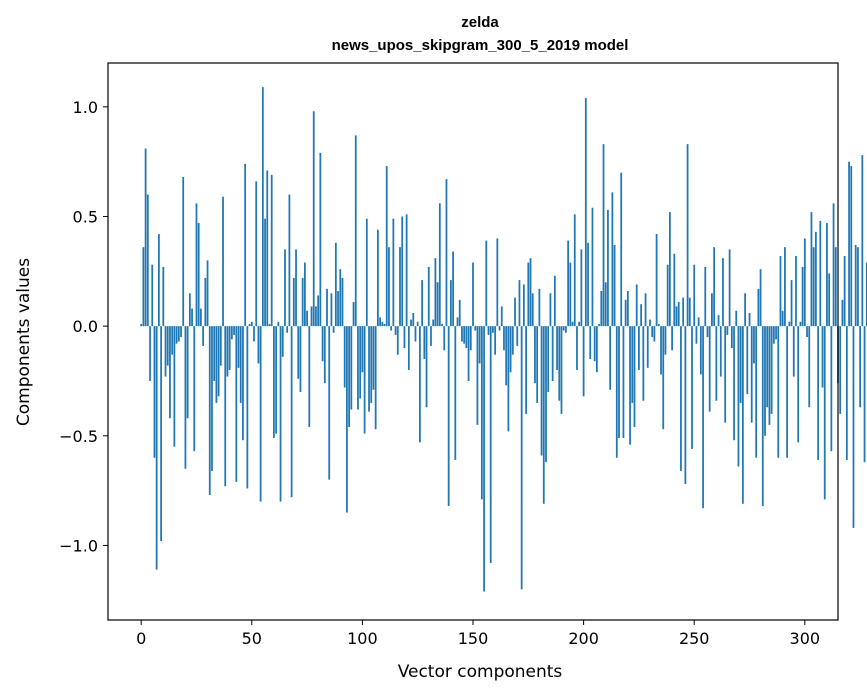 The width and height of the screenshot is (867, 696). What do you see at coordinates (141, 638) in the screenshot?
I see `x-tick-label: 0` at bounding box center [141, 638].